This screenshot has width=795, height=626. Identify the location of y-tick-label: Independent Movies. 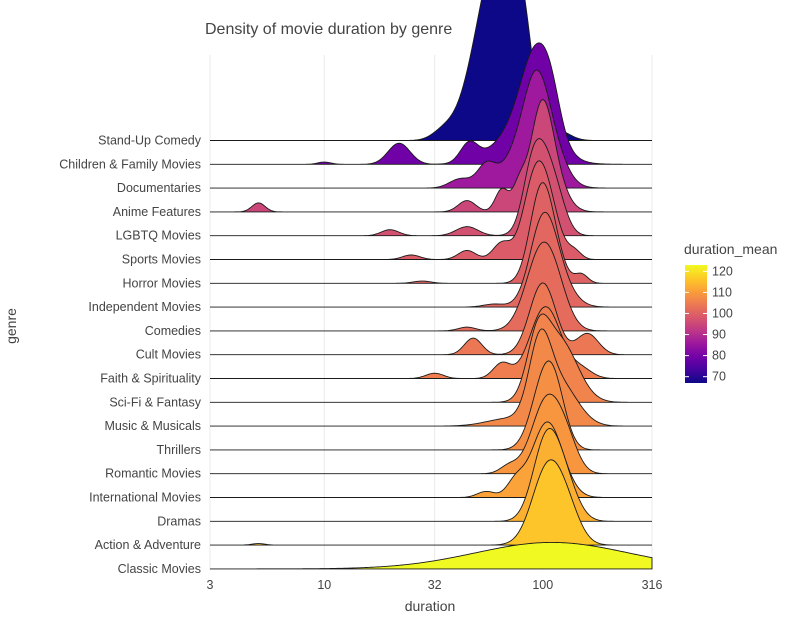
(144, 307).